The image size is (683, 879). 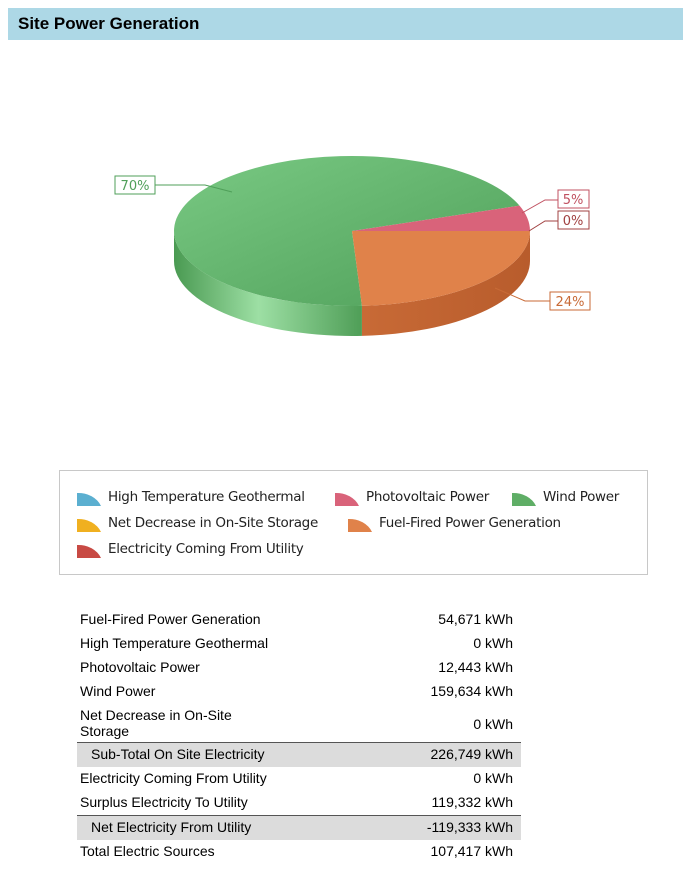 I want to click on legend-label: Photovoltaic Power, so click(x=427, y=497).